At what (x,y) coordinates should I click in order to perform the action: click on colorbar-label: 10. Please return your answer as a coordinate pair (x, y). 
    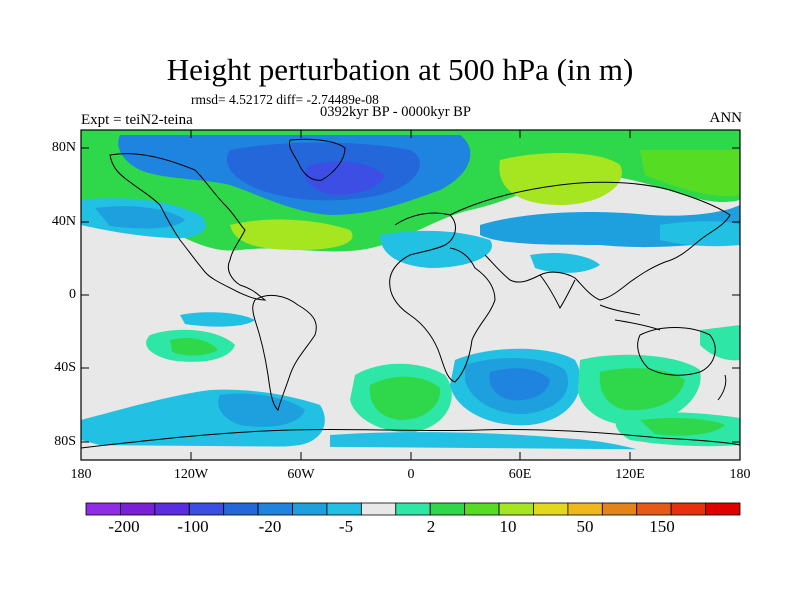
    Looking at the image, I should click on (508, 526).